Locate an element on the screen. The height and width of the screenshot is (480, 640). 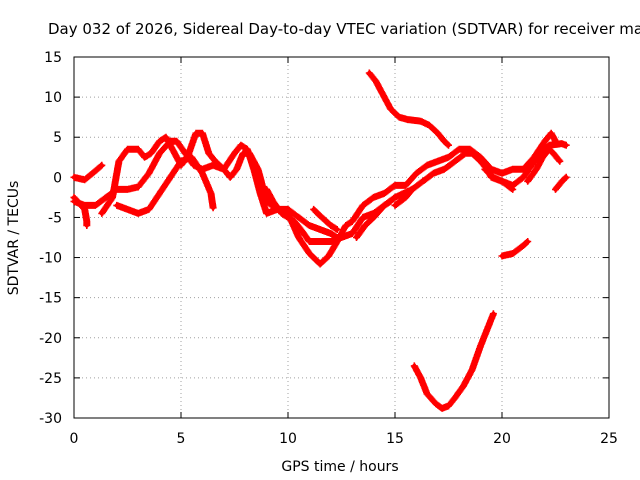
y-tick-label: -30 is located at coordinates (50, 419).